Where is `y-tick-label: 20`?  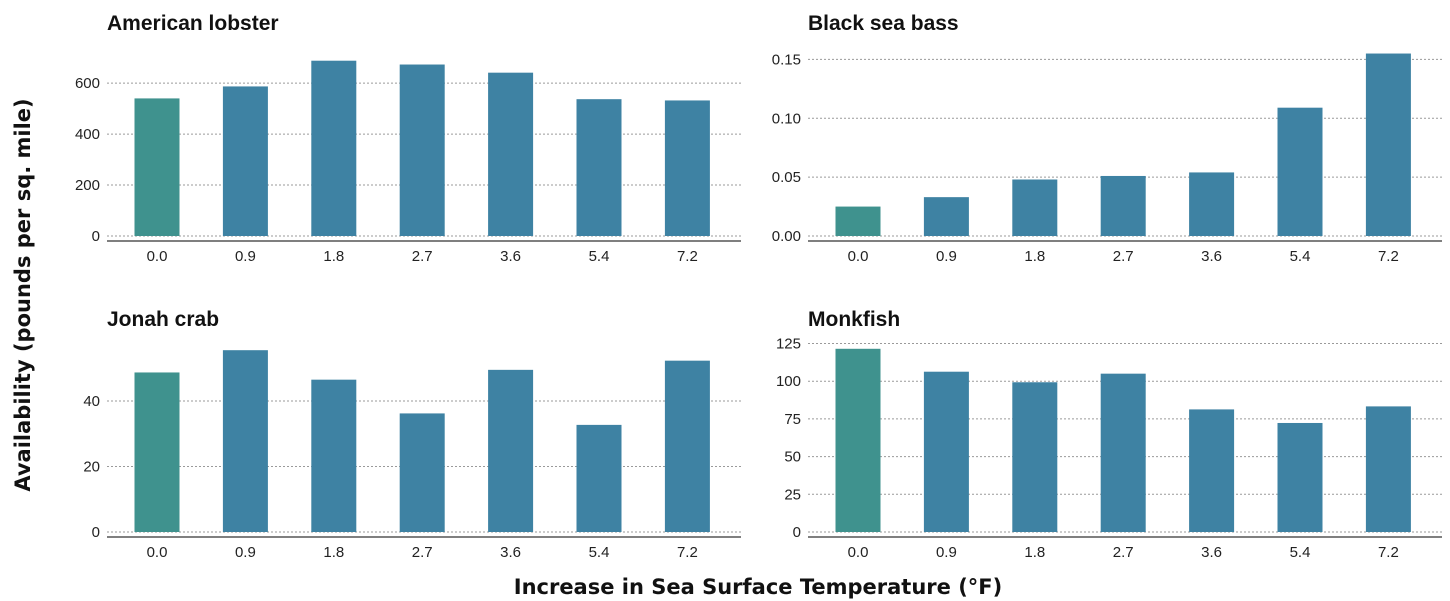
y-tick-label: 20 is located at coordinates (91, 466).